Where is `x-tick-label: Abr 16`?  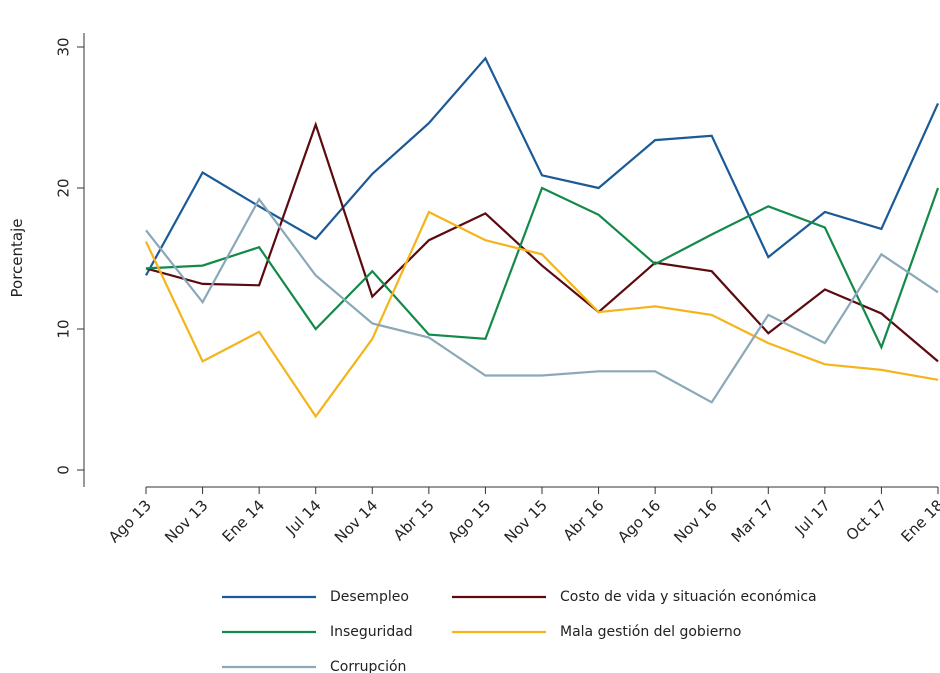 x-tick-label: Abr 16 is located at coordinates (584, 520).